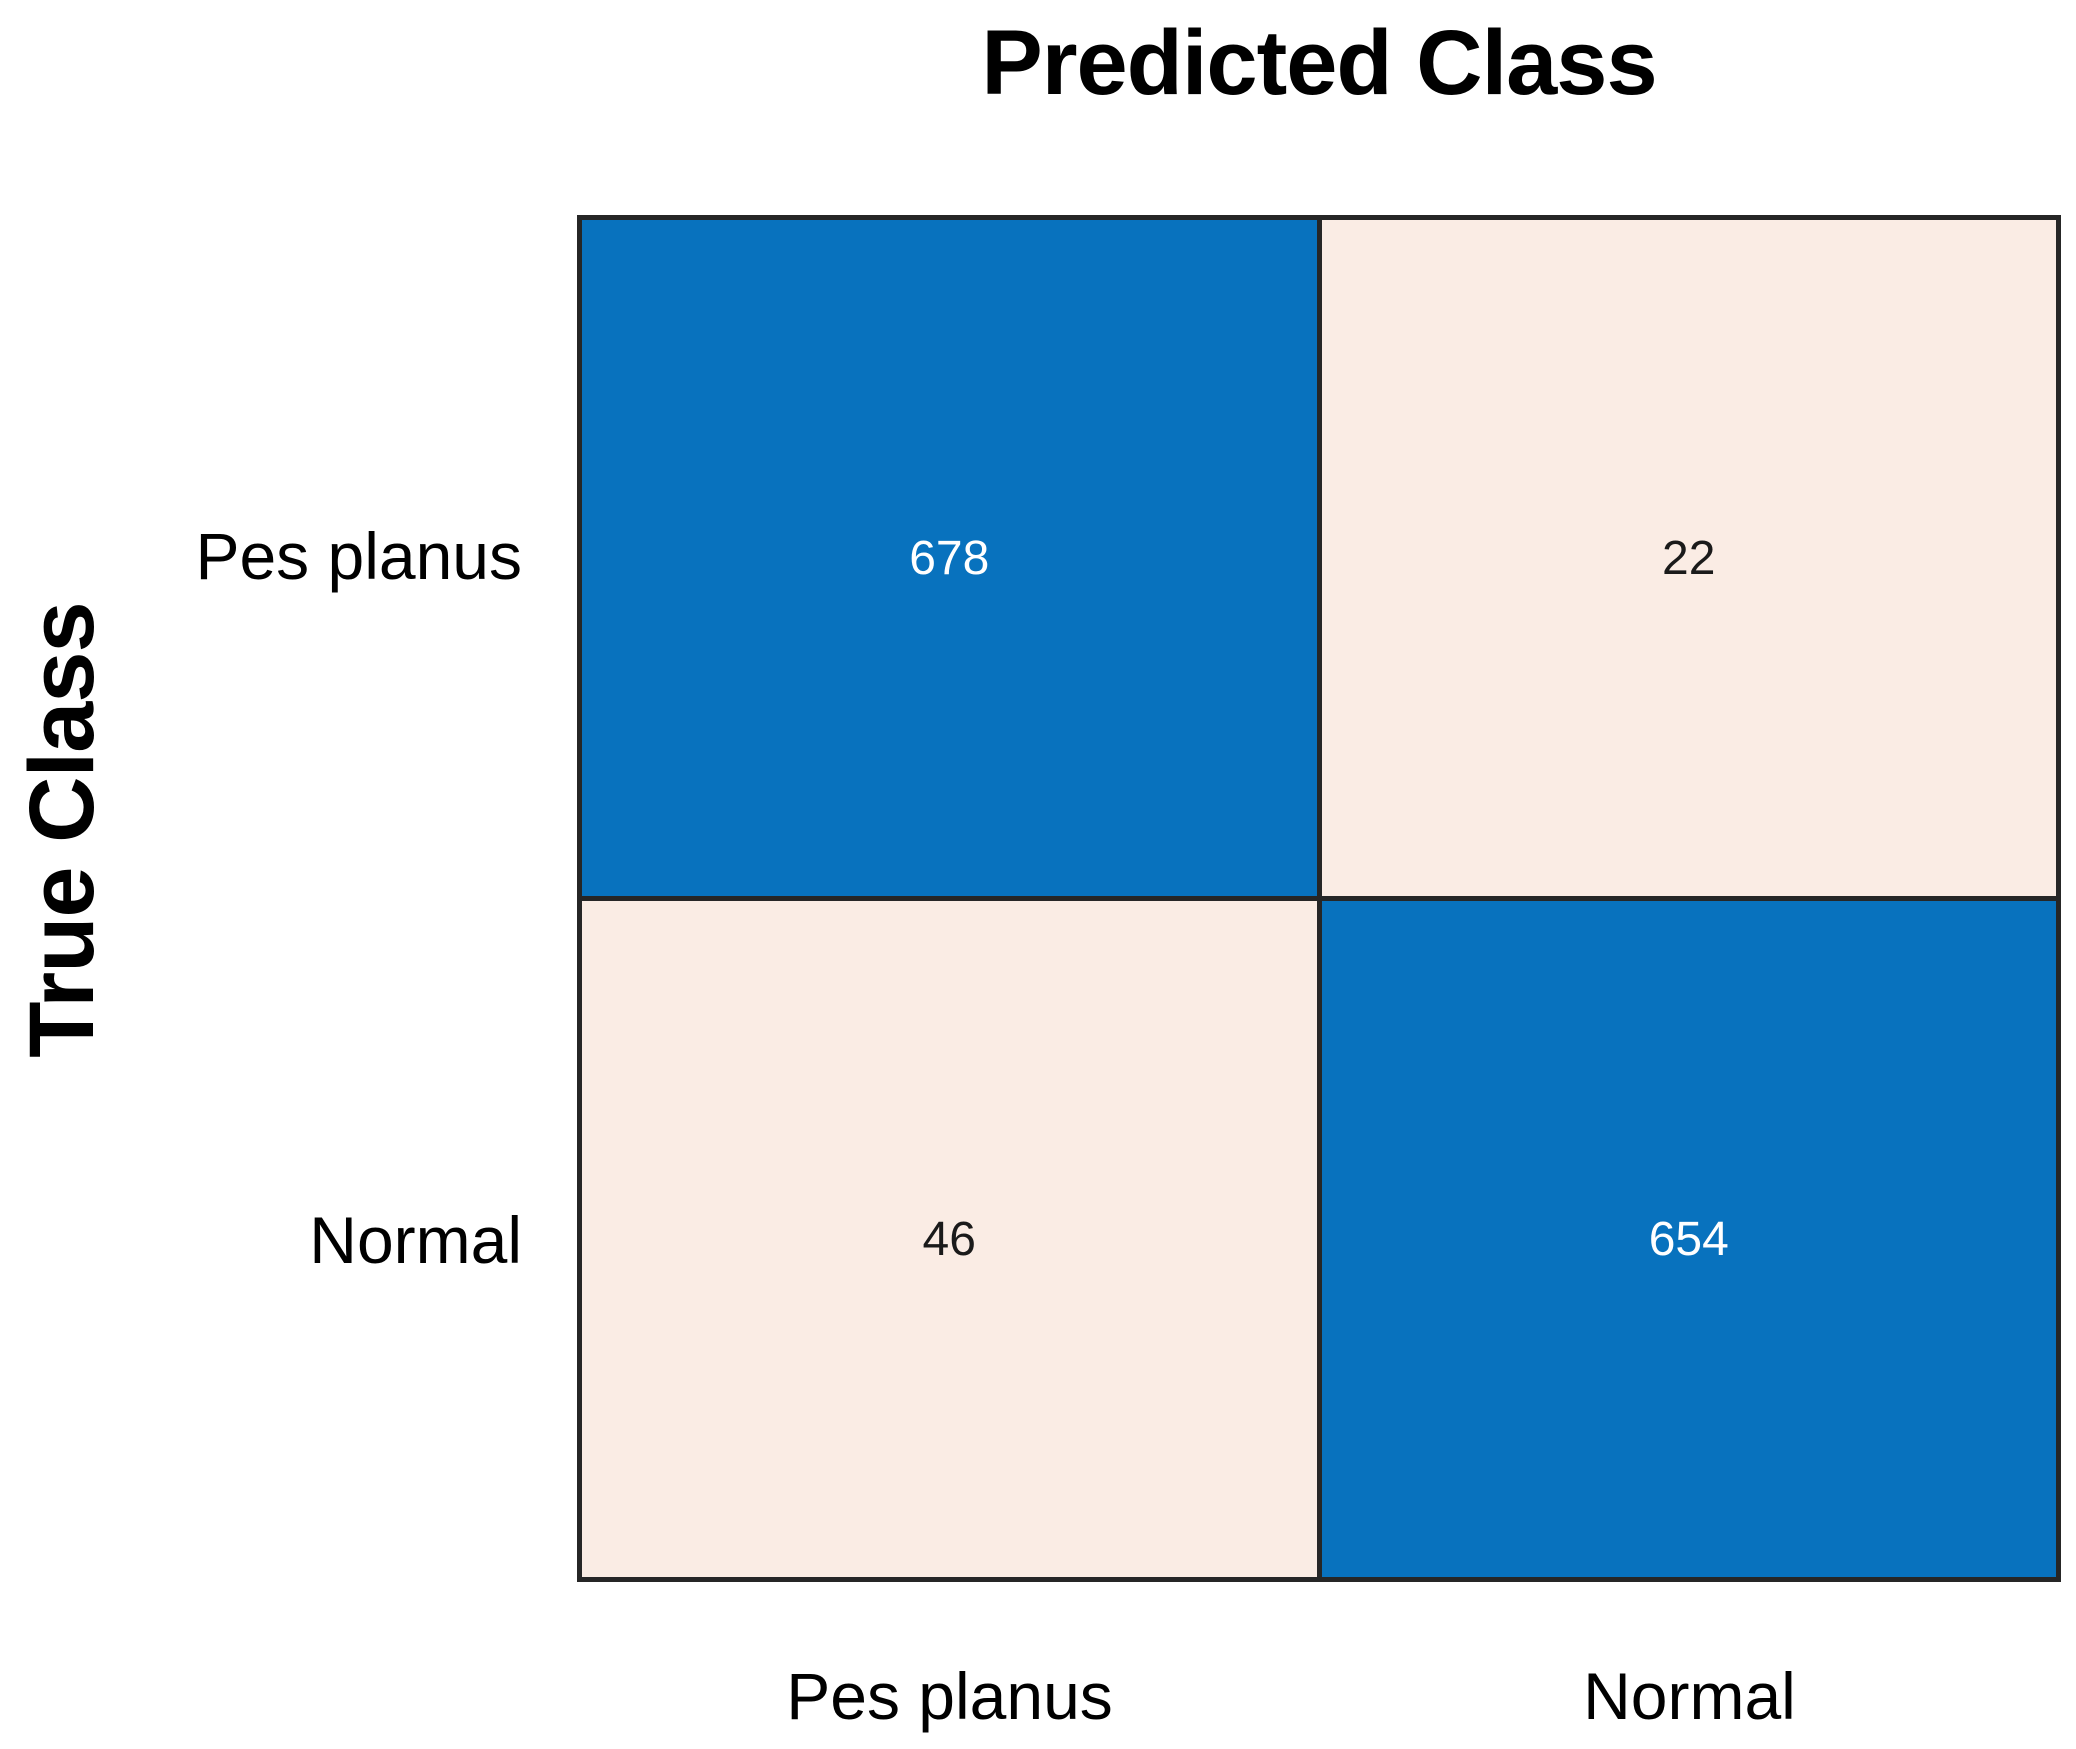  I want to click on cell-true-normal-pred-normal: 654, so click(1688, 1239).